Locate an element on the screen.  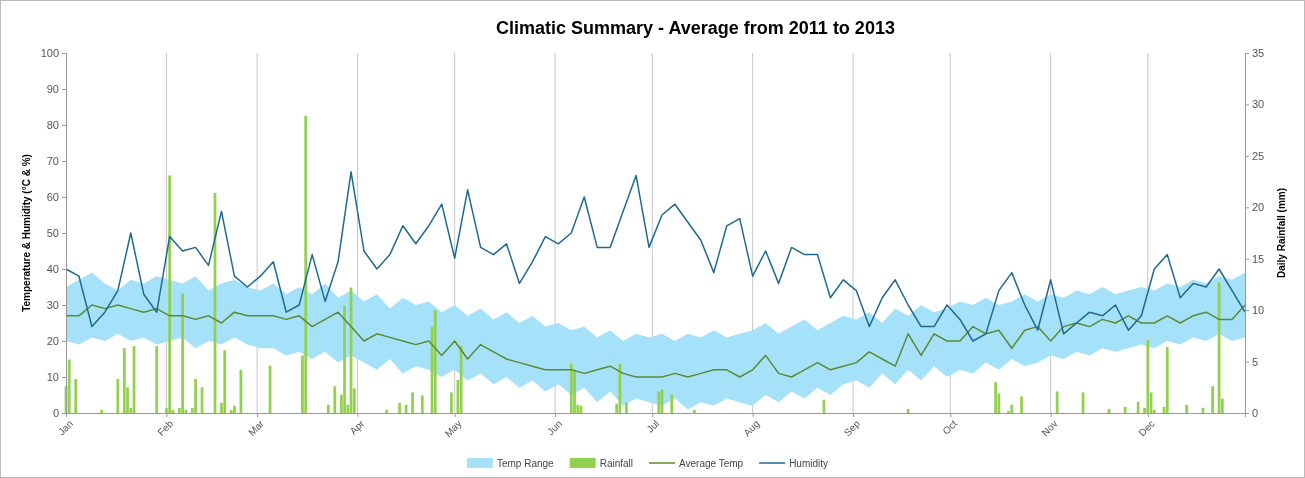
y2-tick-label: 15 is located at coordinates (1258, 258).